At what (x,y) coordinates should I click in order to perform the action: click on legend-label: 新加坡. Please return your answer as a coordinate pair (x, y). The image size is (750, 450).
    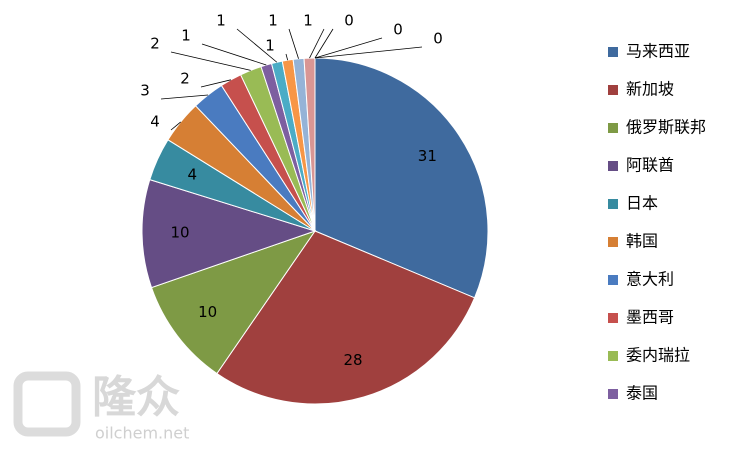
    Looking at the image, I should click on (650, 89).